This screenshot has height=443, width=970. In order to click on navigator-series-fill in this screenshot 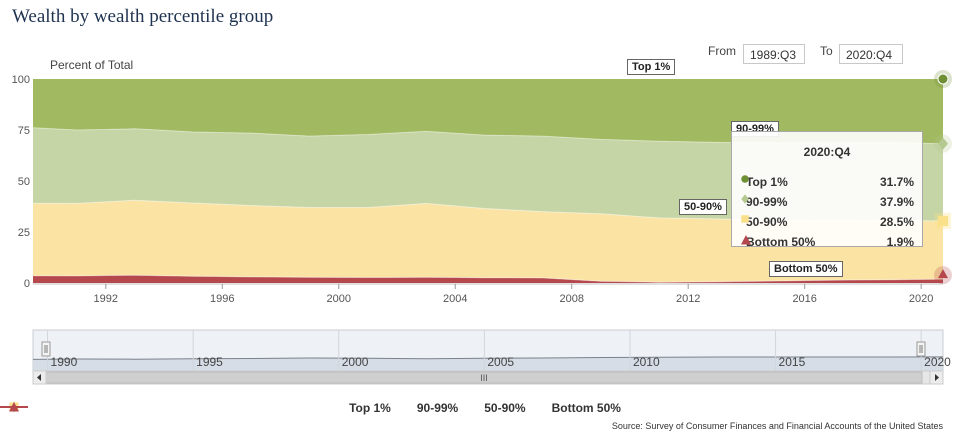, I will do `click(488, 363)`.